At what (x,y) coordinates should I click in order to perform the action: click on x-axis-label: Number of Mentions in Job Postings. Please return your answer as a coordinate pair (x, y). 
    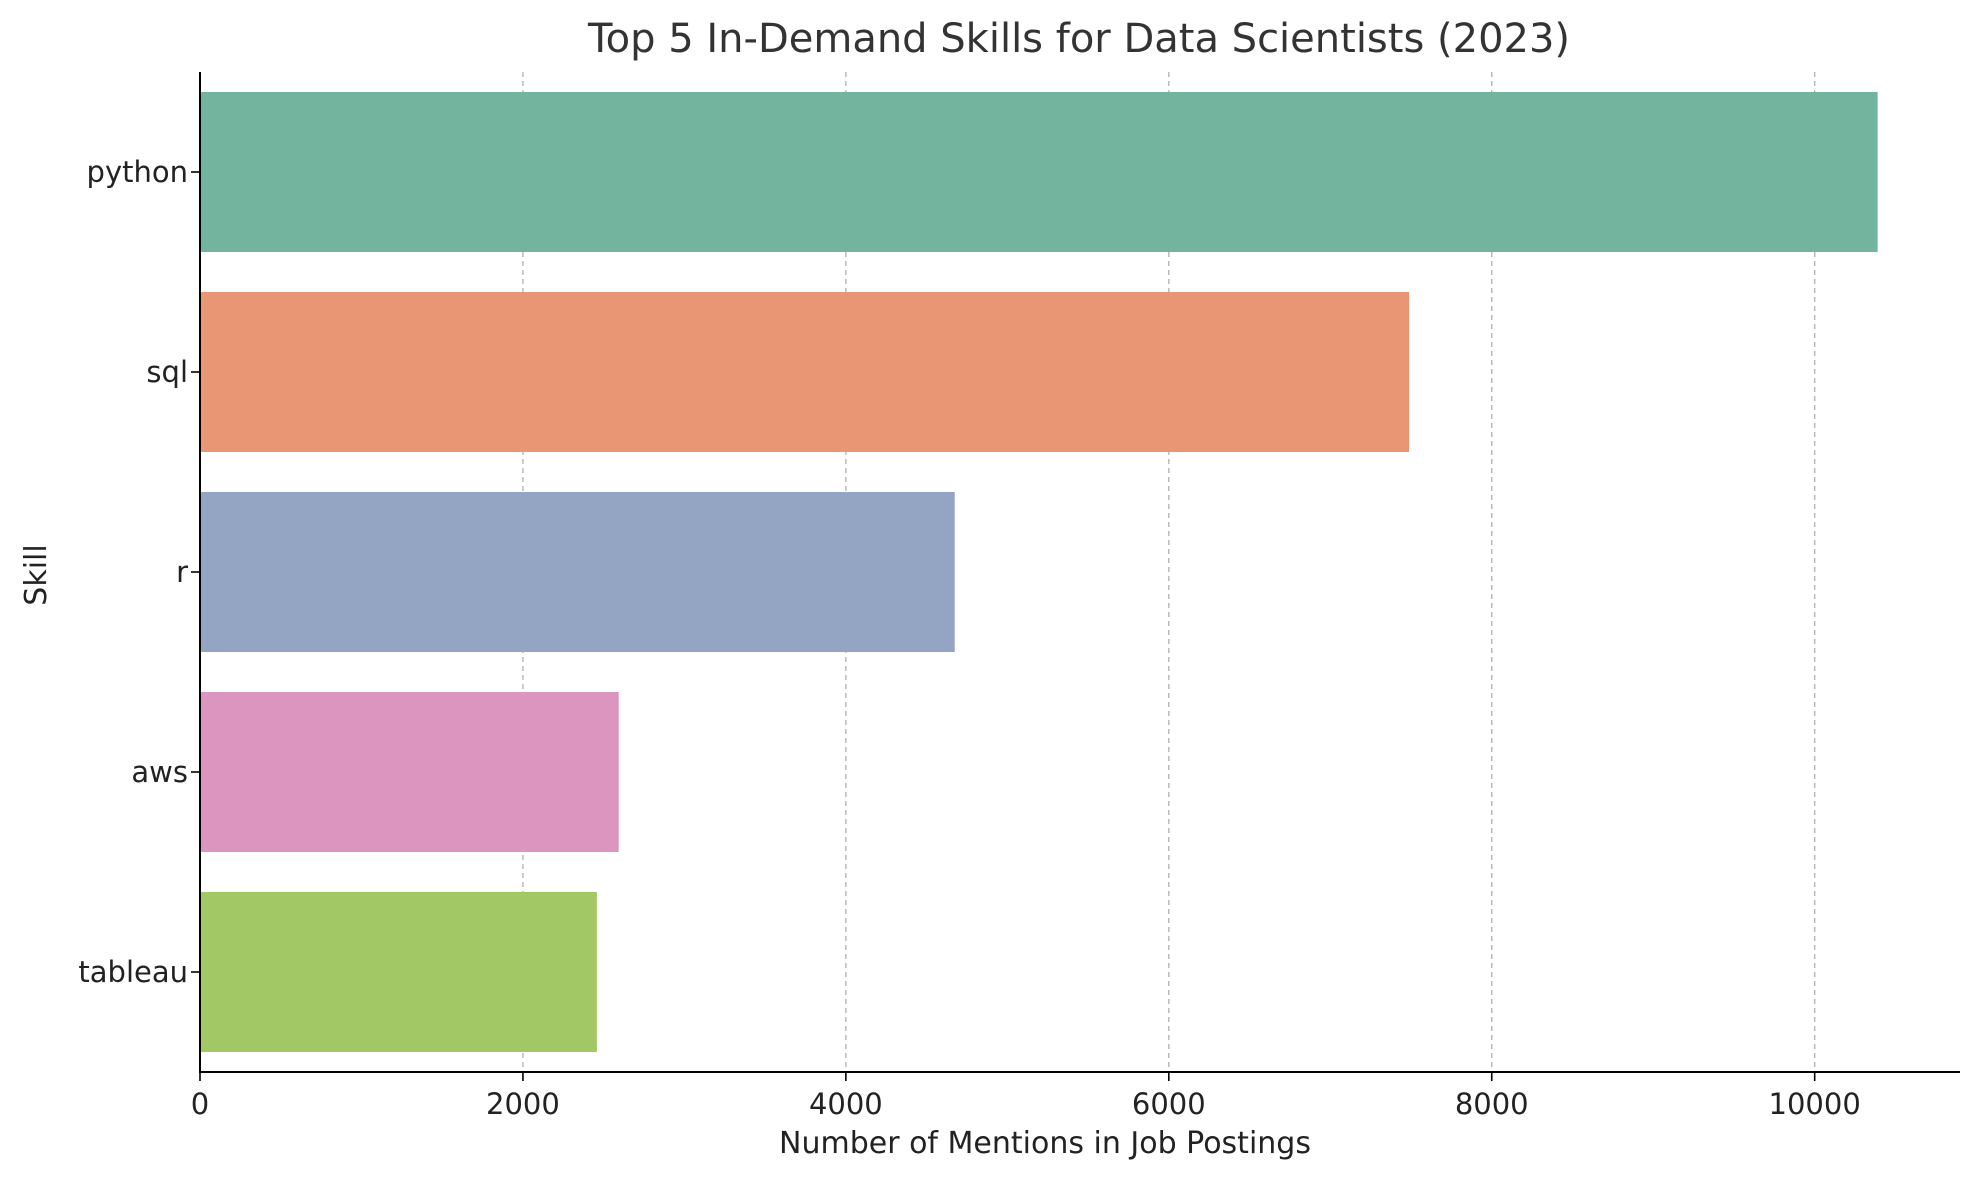
    Looking at the image, I should click on (1045, 1143).